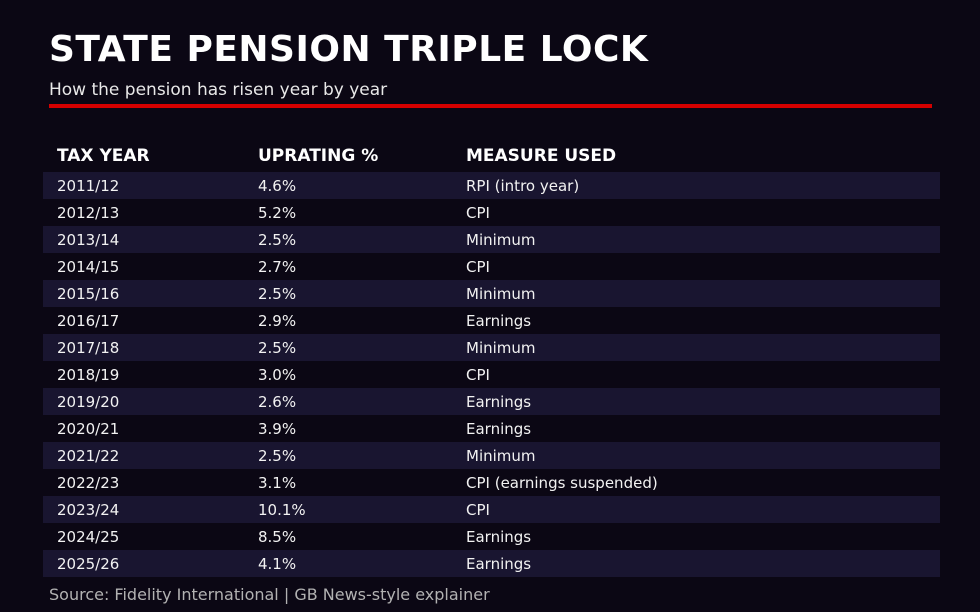 The height and width of the screenshot is (612, 980). What do you see at coordinates (491, 266) in the screenshot?
I see `table-row: 2014/15 2.7% CPI` at bounding box center [491, 266].